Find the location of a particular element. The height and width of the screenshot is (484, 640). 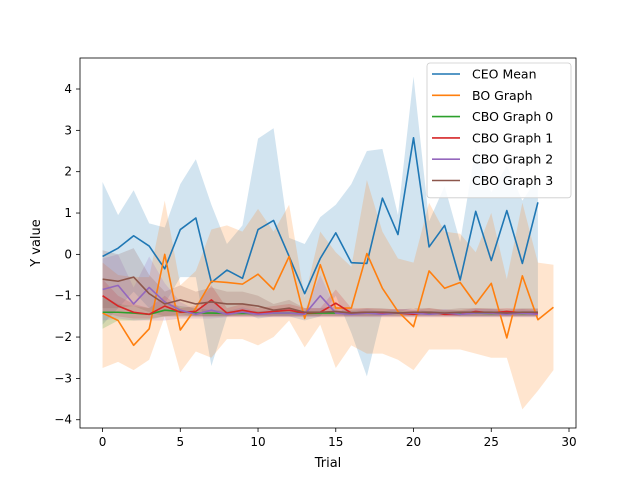

legend-box is located at coordinates (499, 130).